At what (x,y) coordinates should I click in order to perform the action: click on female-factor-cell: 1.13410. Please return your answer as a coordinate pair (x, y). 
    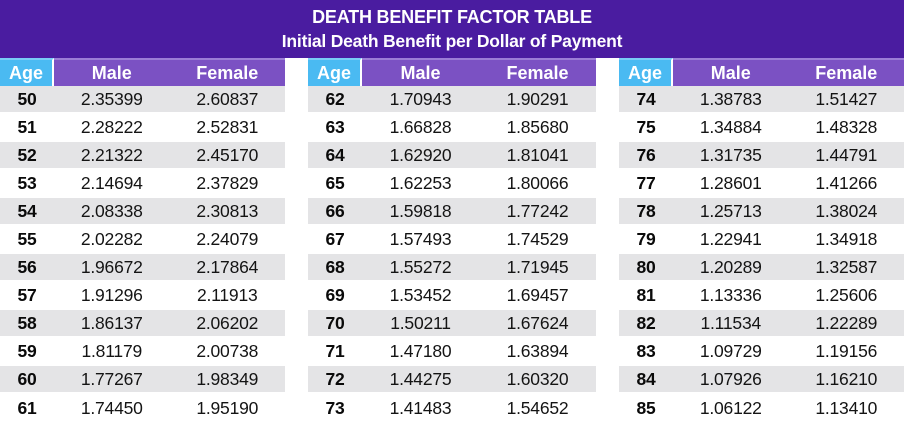
    Looking at the image, I should click on (846, 407).